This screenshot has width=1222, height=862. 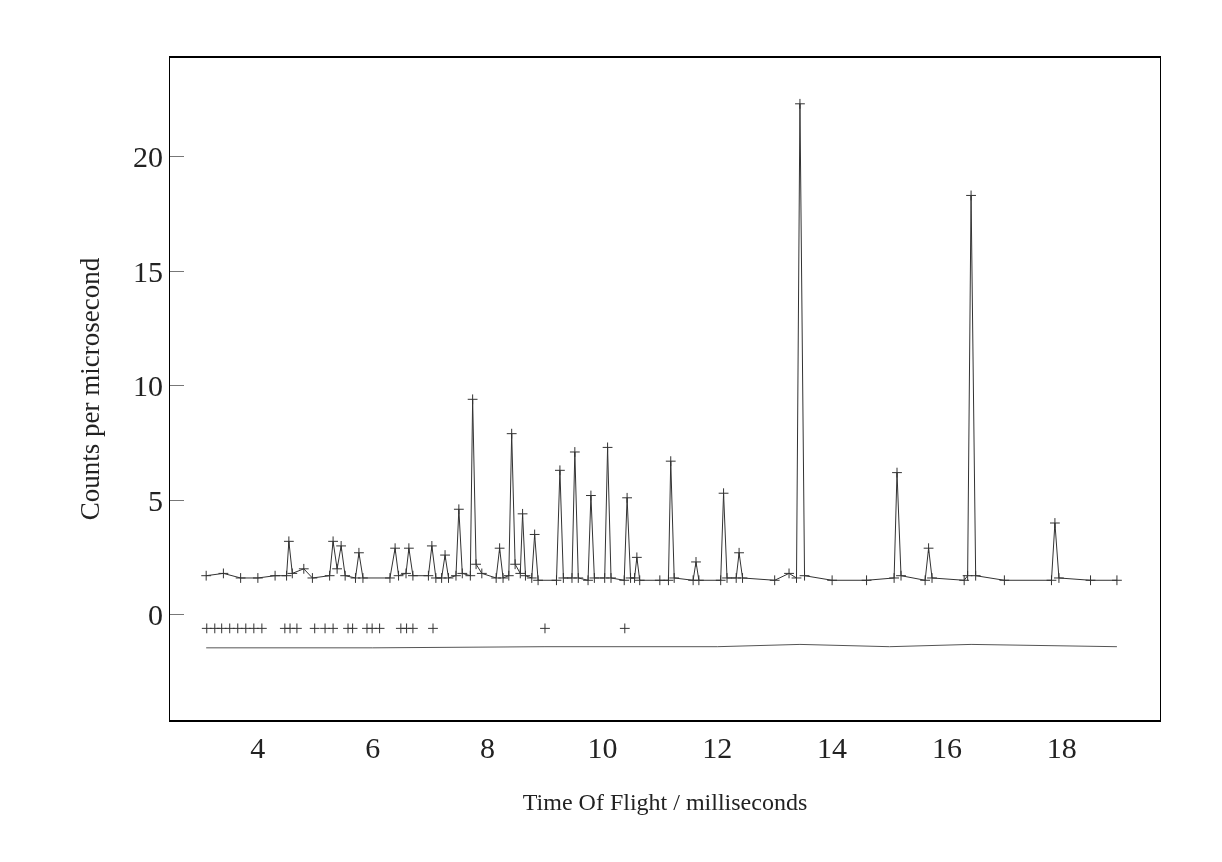 What do you see at coordinates (155, 615) in the screenshot?
I see `y-tick-label: 0` at bounding box center [155, 615].